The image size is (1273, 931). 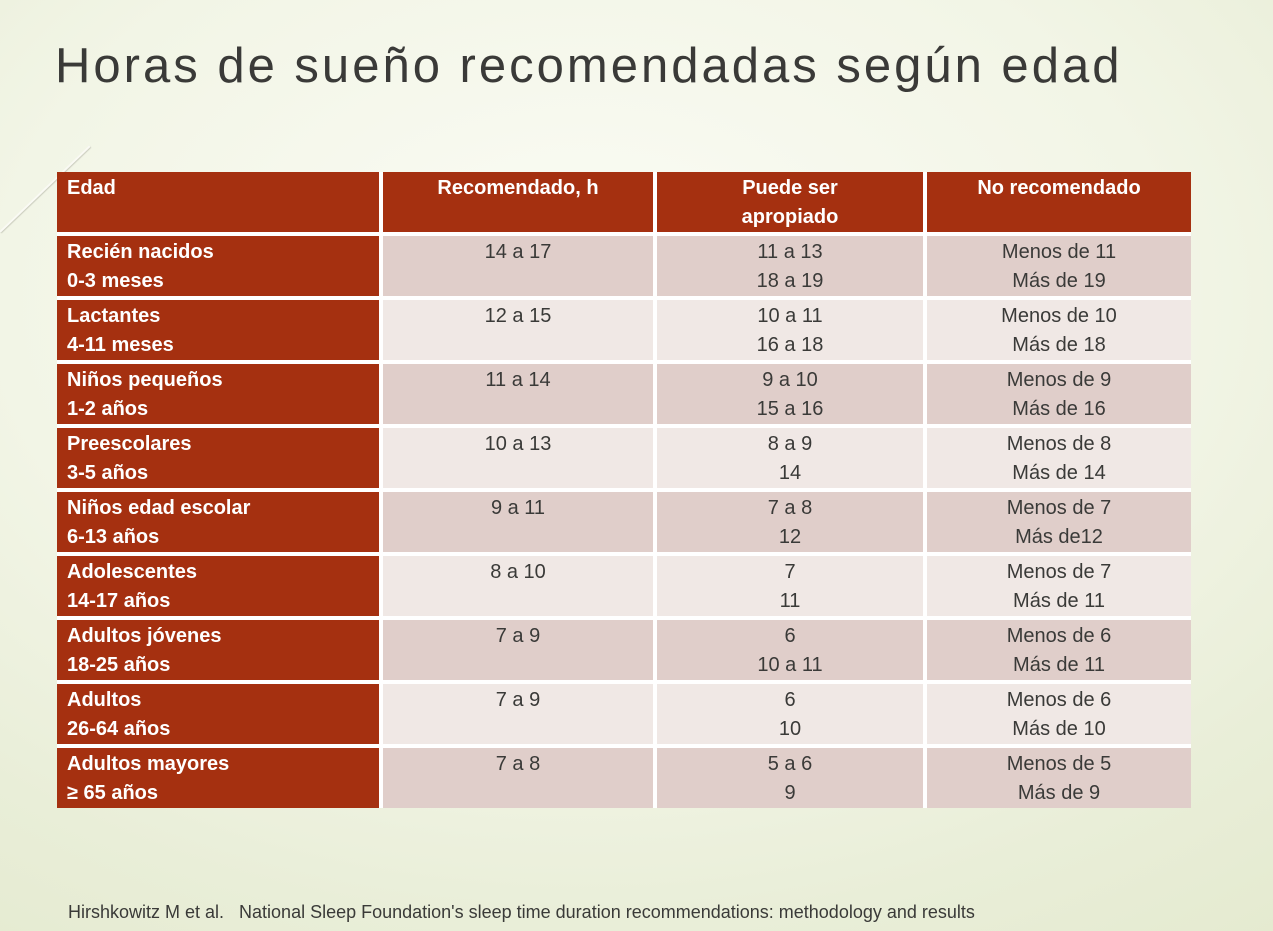 What do you see at coordinates (1059, 650) in the screenshot?
I see `cell-no-recomendado: Menos de 6 Más de 11` at bounding box center [1059, 650].